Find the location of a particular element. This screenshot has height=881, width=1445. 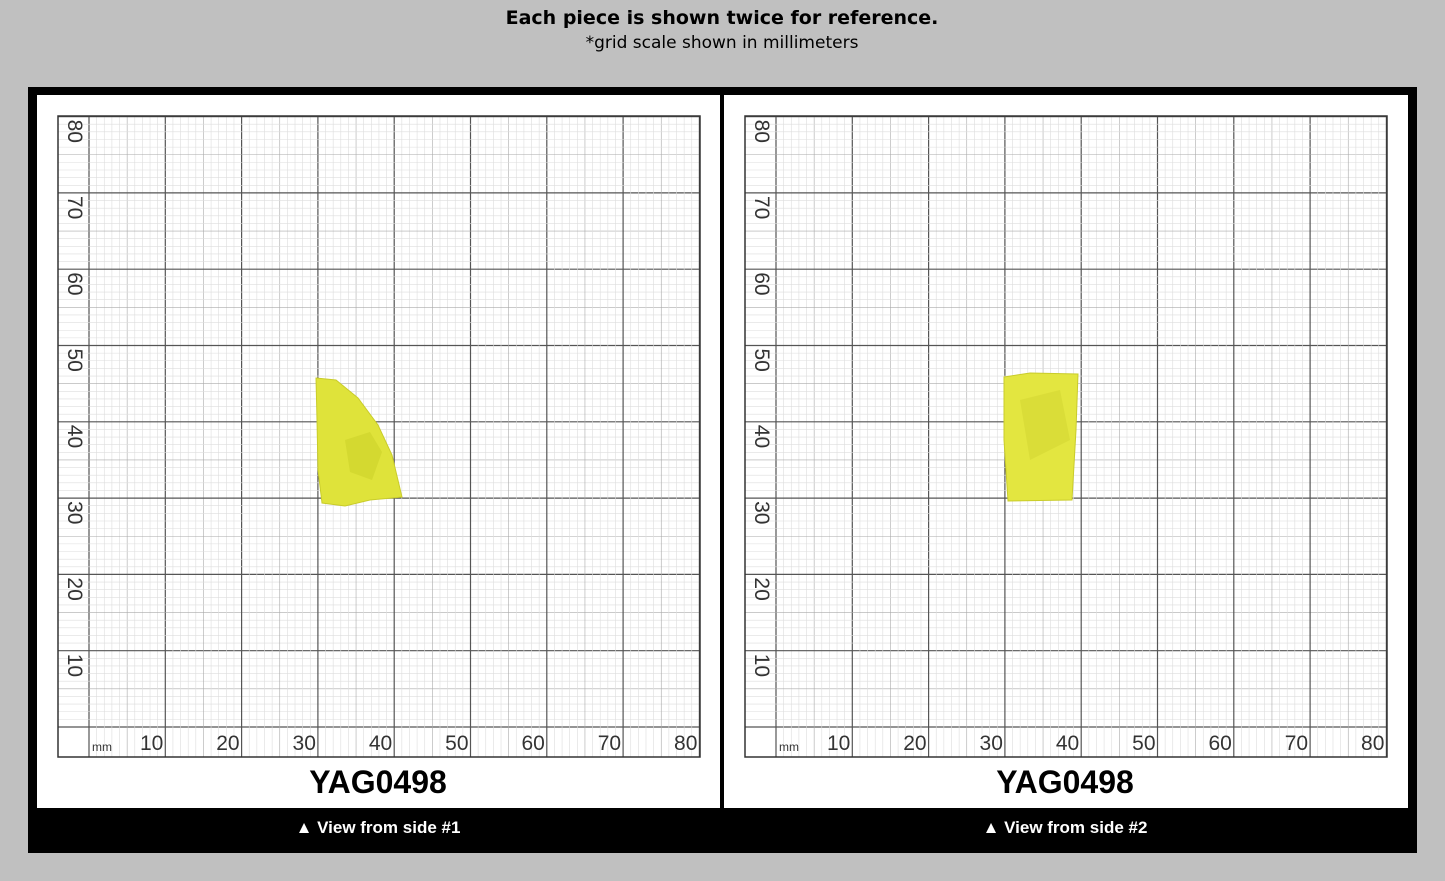

title: Each piece is shown twice for reference. is located at coordinates (722, 18).